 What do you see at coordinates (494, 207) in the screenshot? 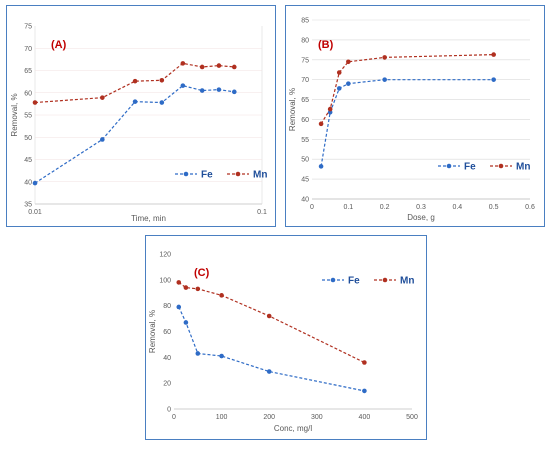
I see `x-tick-label: 0.5` at bounding box center [494, 207].